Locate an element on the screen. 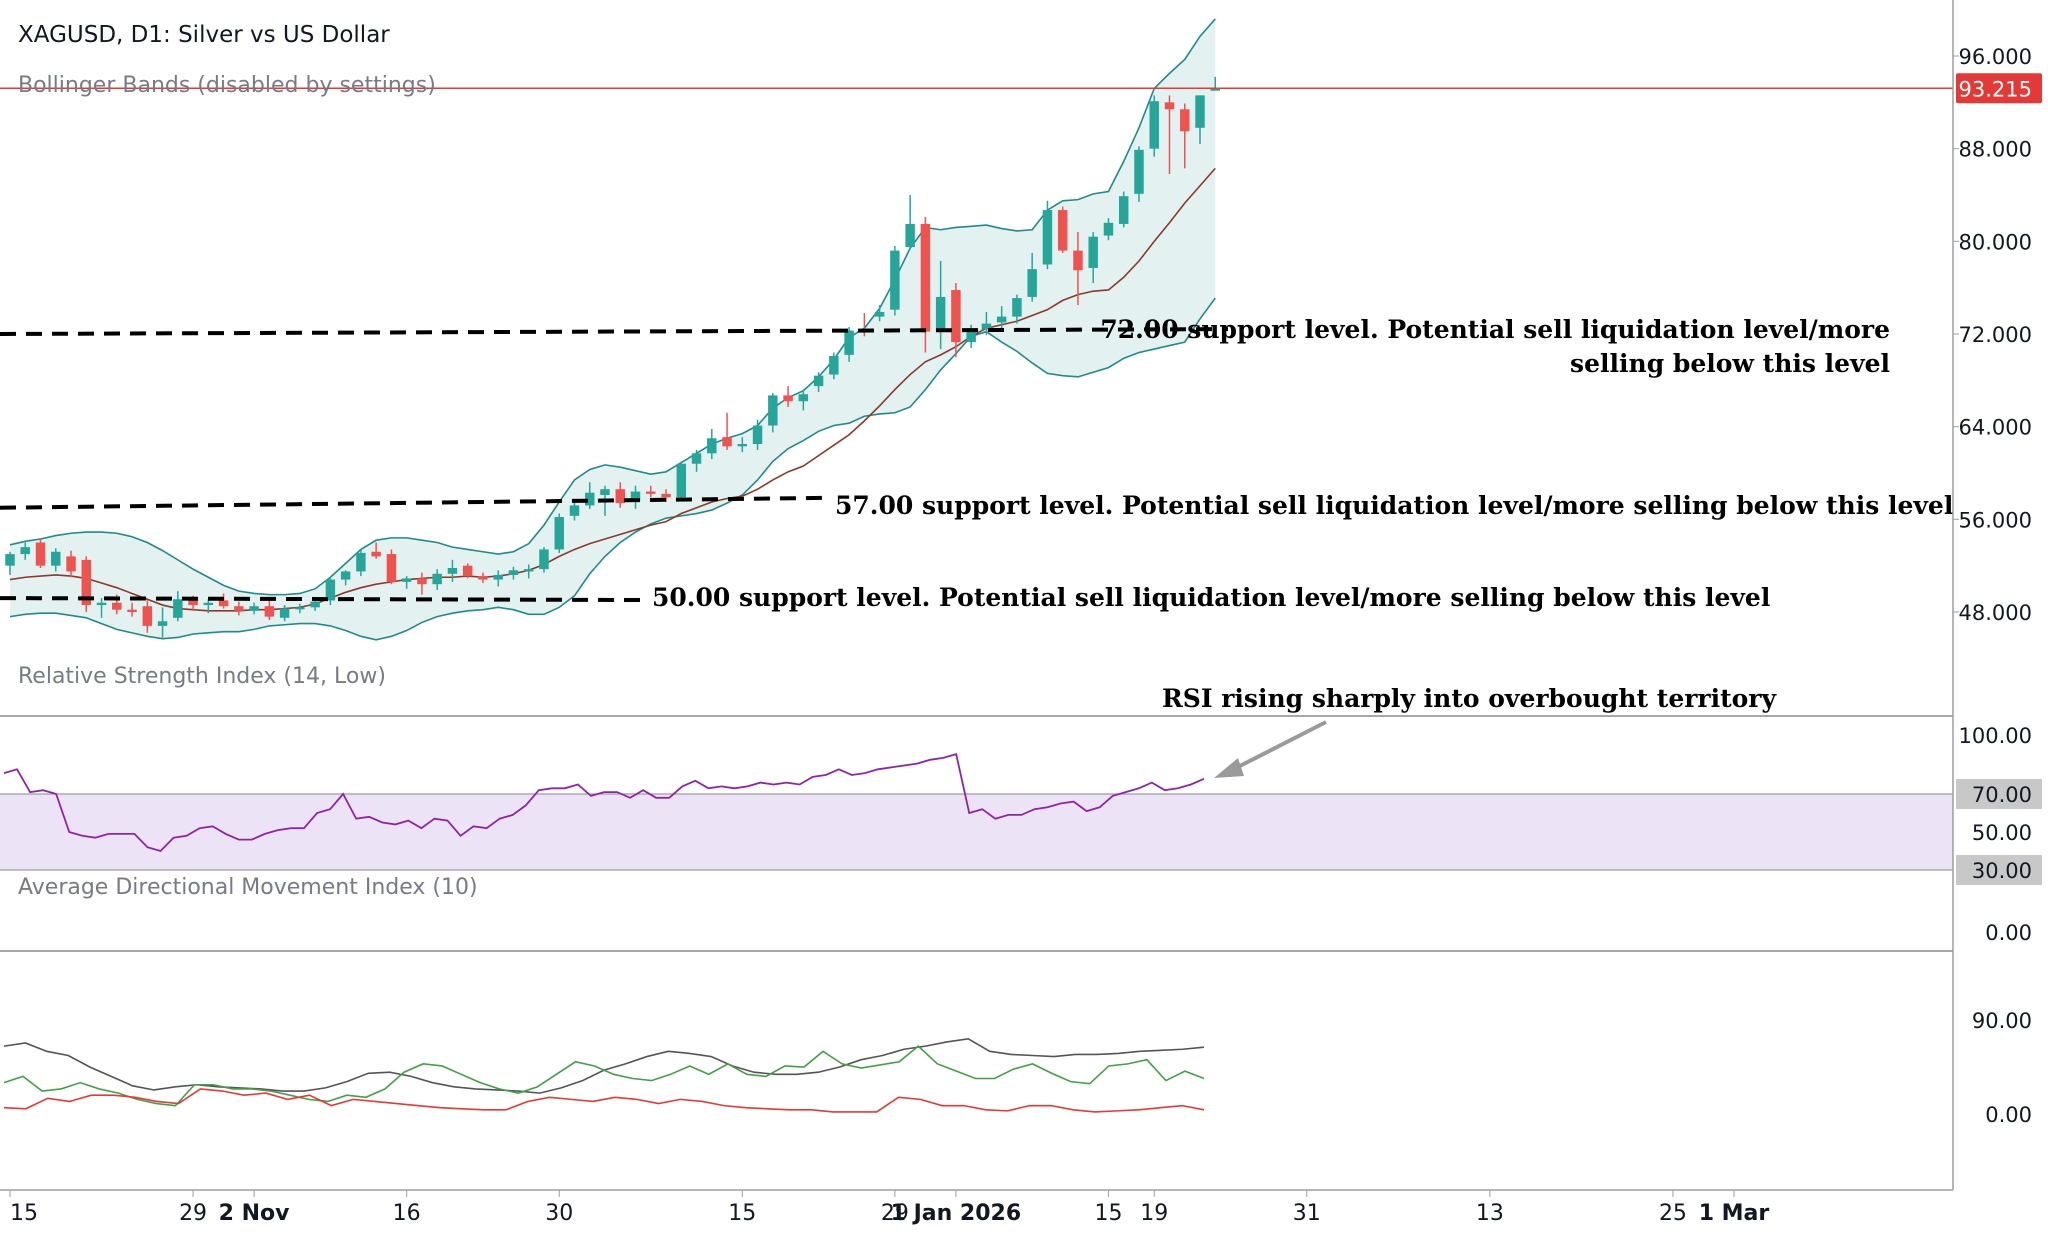  time-tick-label: 19 is located at coordinates (1154, 1213).